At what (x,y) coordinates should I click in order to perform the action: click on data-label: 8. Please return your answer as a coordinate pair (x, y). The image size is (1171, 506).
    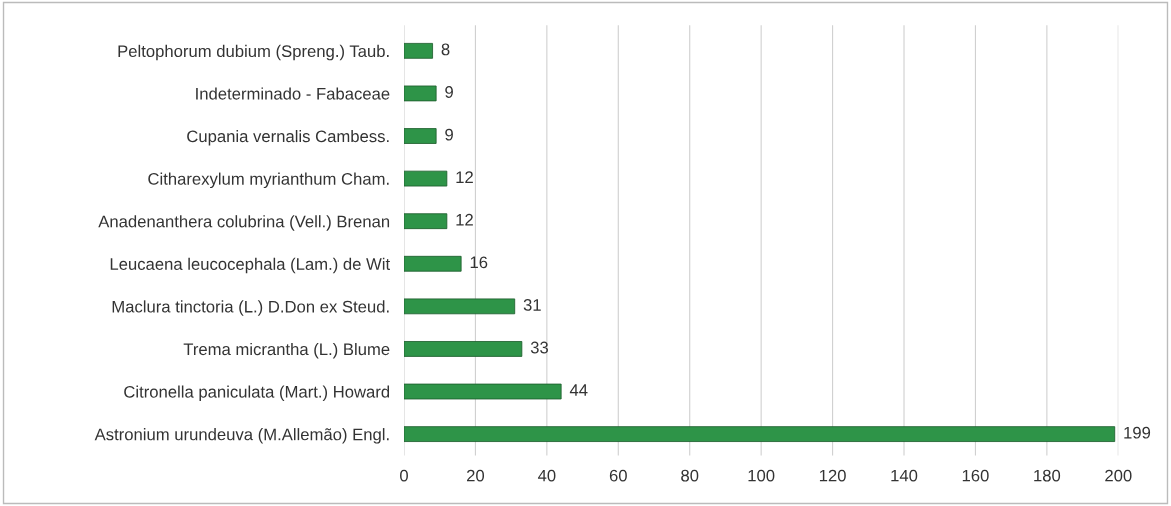
    Looking at the image, I should click on (445, 49).